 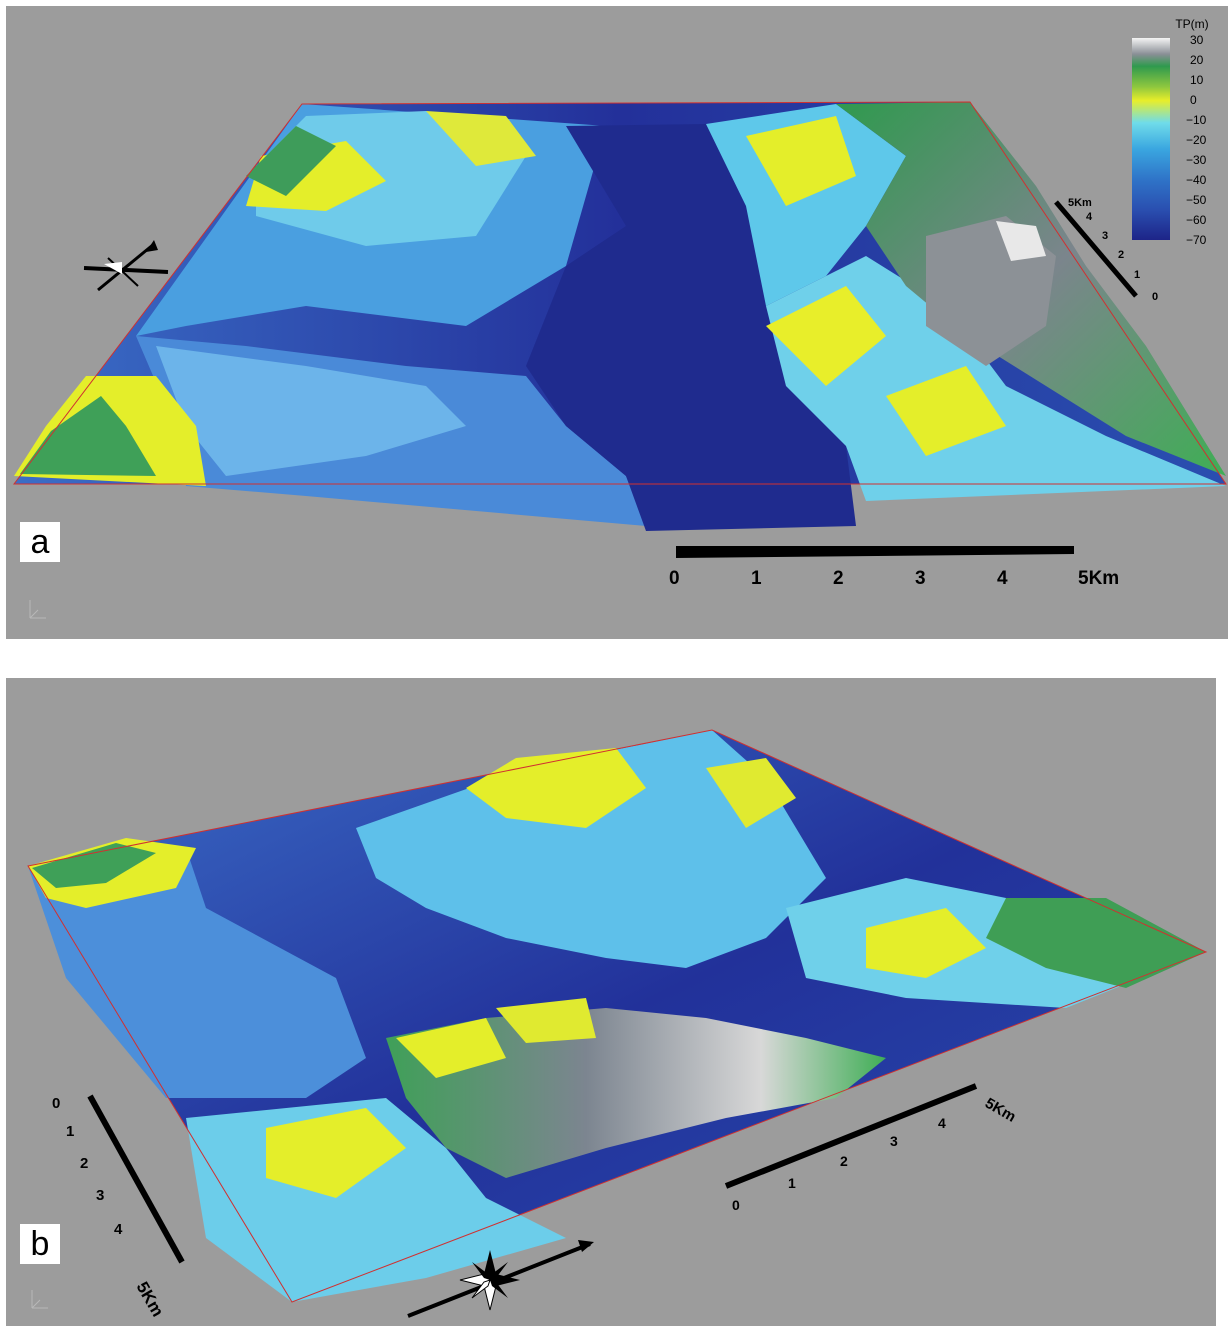 What do you see at coordinates (40, 542) in the screenshot?
I see `panel-label-a: a` at bounding box center [40, 542].